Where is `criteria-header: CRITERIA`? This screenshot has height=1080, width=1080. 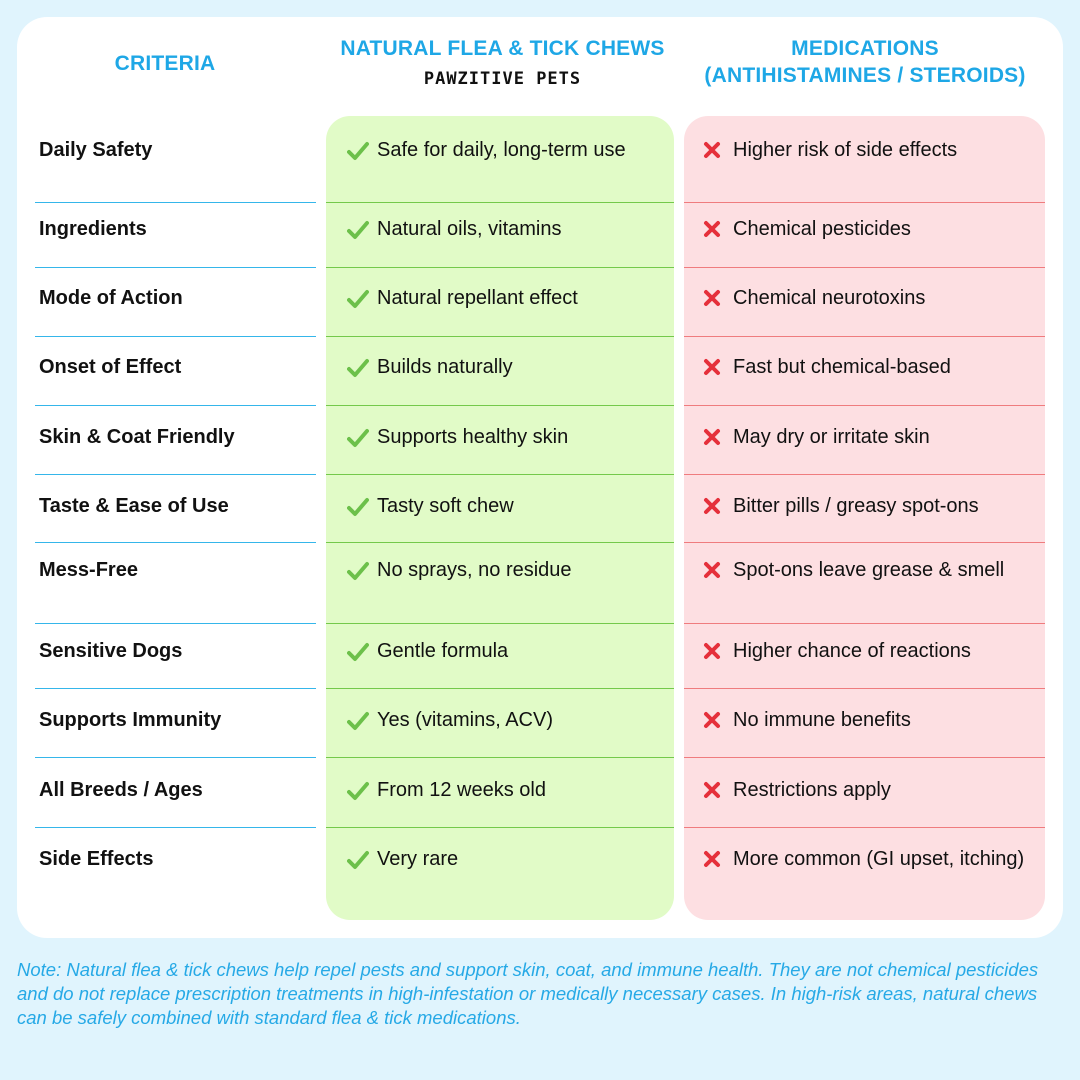 criteria-header: CRITERIA is located at coordinates (165, 63).